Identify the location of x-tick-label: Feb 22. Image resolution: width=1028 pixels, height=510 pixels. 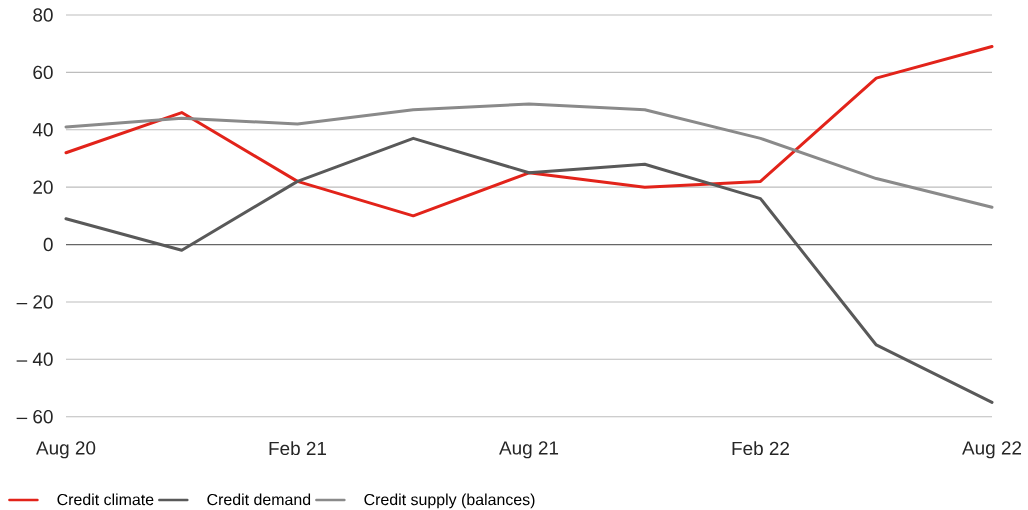
(760, 448).